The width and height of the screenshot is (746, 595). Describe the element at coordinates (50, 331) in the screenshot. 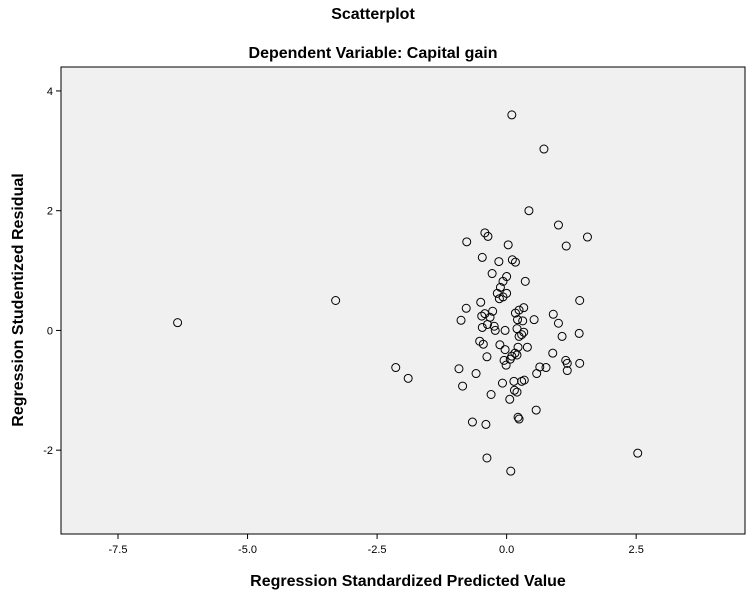

I see `y-tick-label: 0` at that location.